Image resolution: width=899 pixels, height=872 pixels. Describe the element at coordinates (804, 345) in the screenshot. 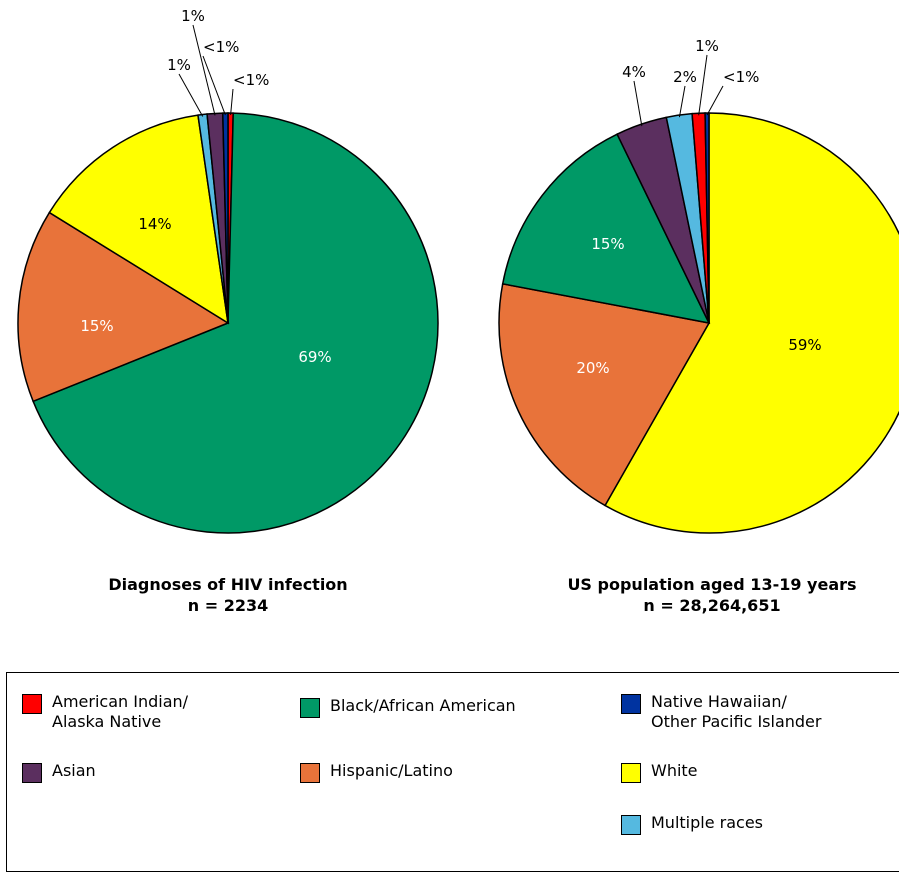

I see `slice-label-white: 59%` at that location.